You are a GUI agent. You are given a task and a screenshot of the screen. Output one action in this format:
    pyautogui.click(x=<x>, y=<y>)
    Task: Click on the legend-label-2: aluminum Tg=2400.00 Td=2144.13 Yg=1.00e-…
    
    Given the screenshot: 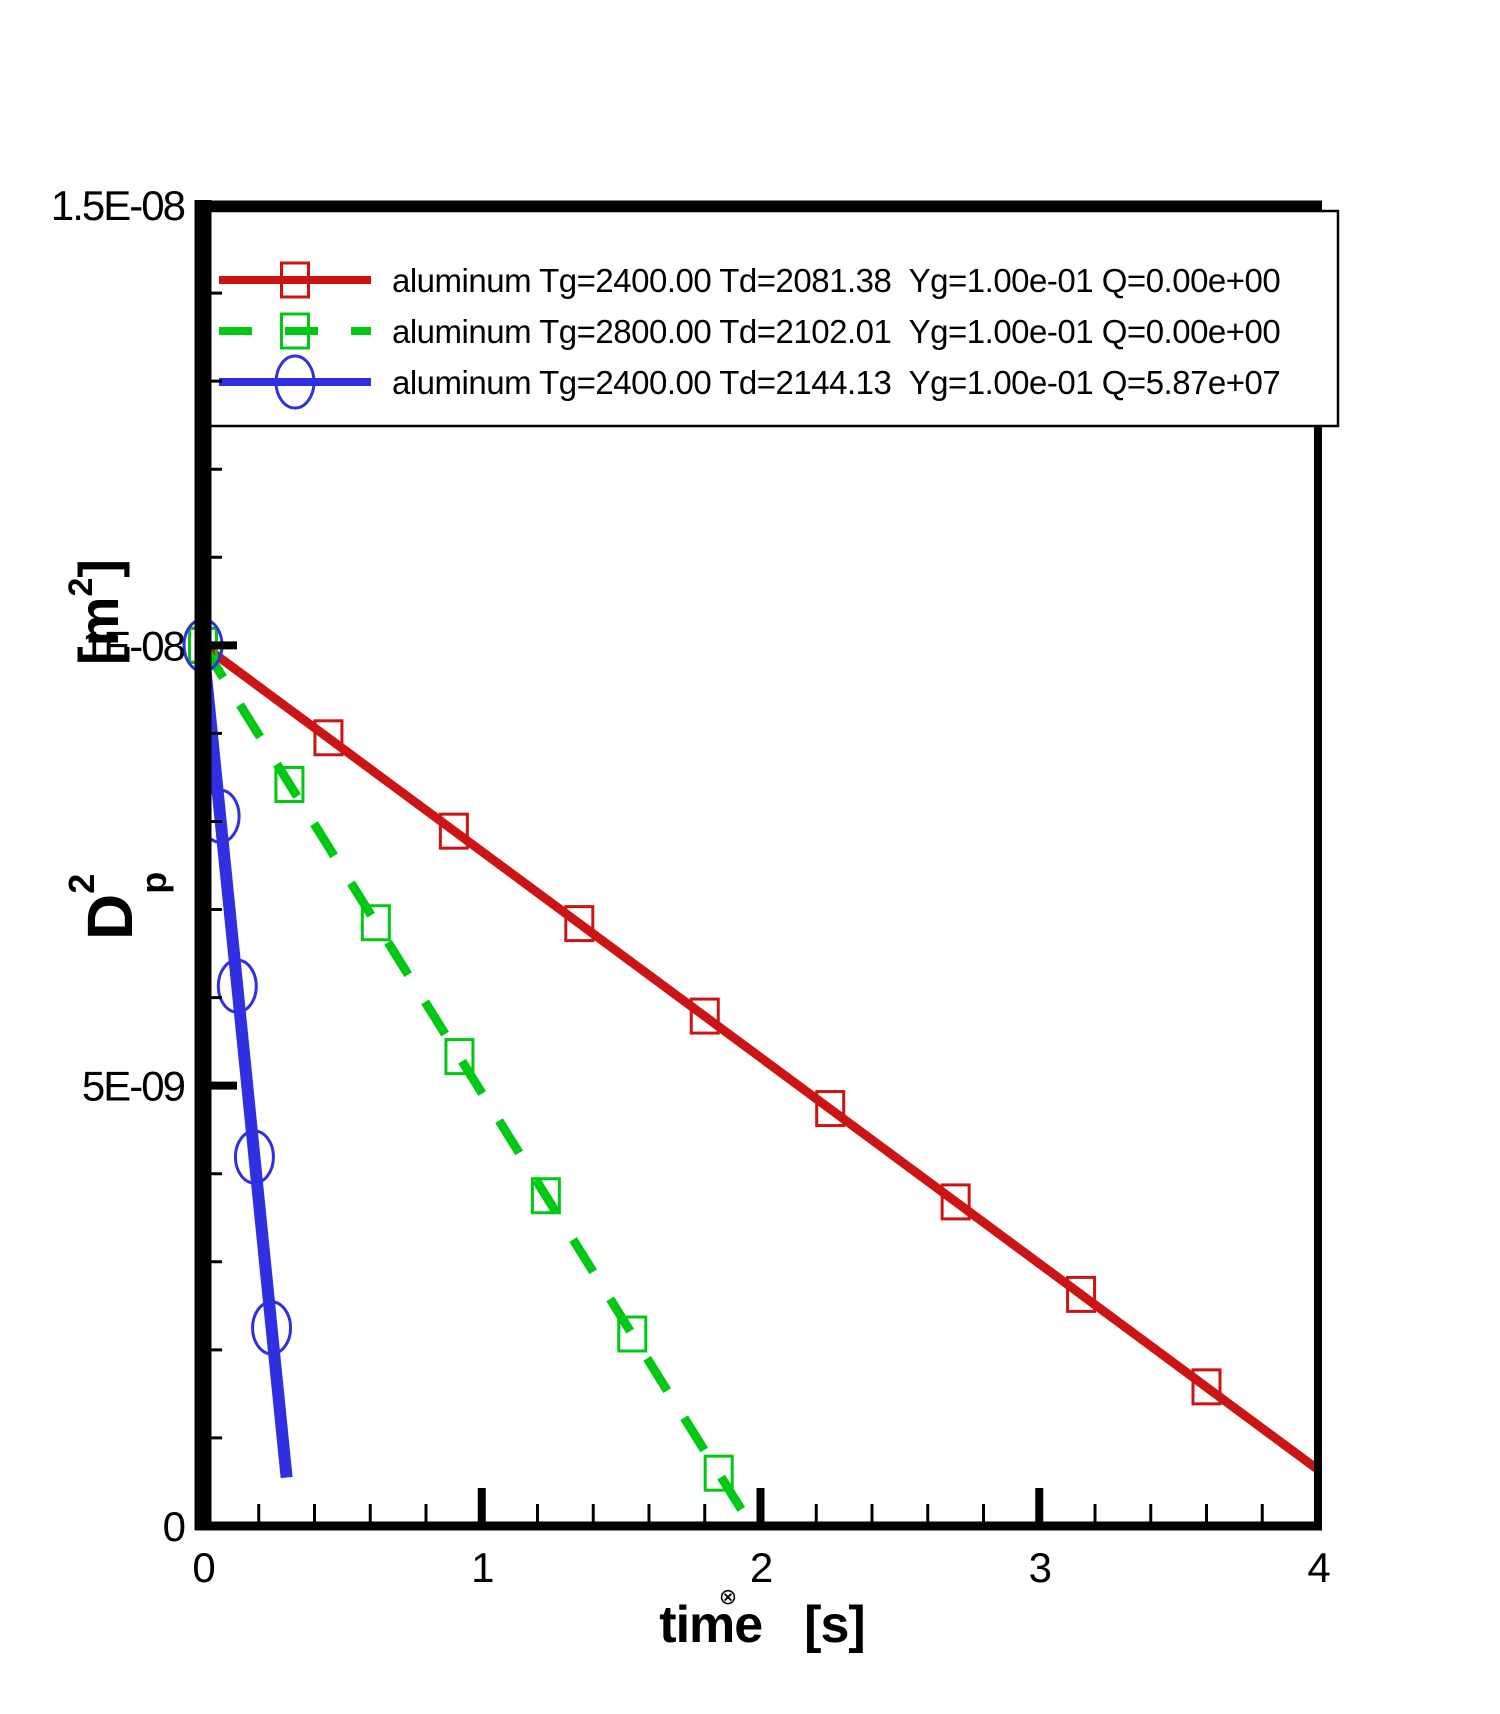 What is the action you would take?
    pyautogui.click(x=836, y=382)
    